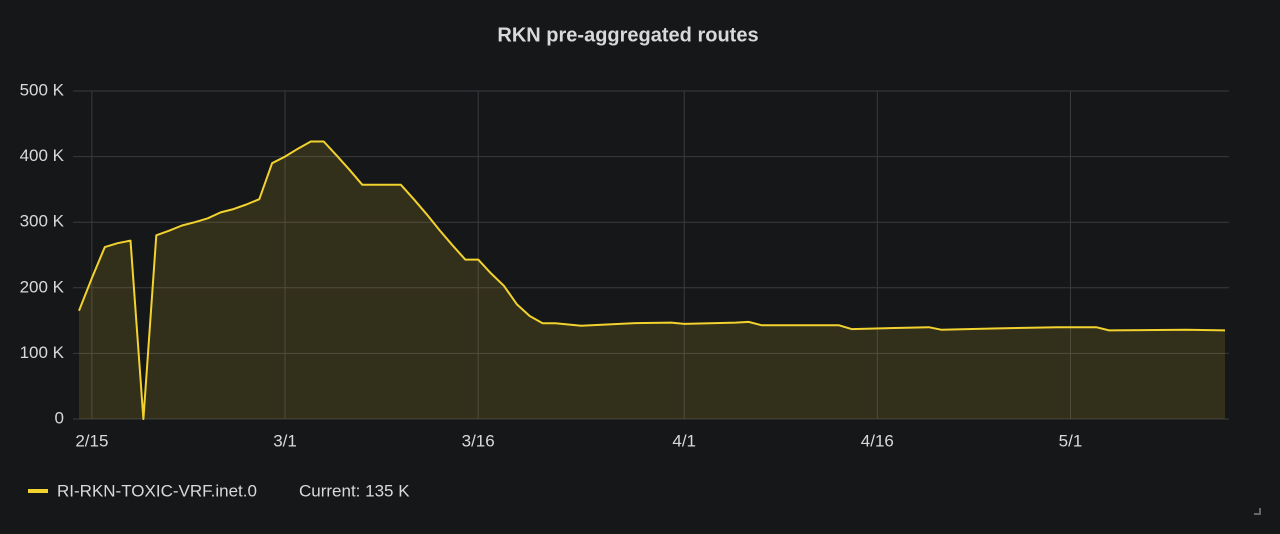 The height and width of the screenshot is (534, 1280). What do you see at coordinates (59, 417) in the screenshot?
I see `y-tick-label: 0` at bounding box center [59, 417].